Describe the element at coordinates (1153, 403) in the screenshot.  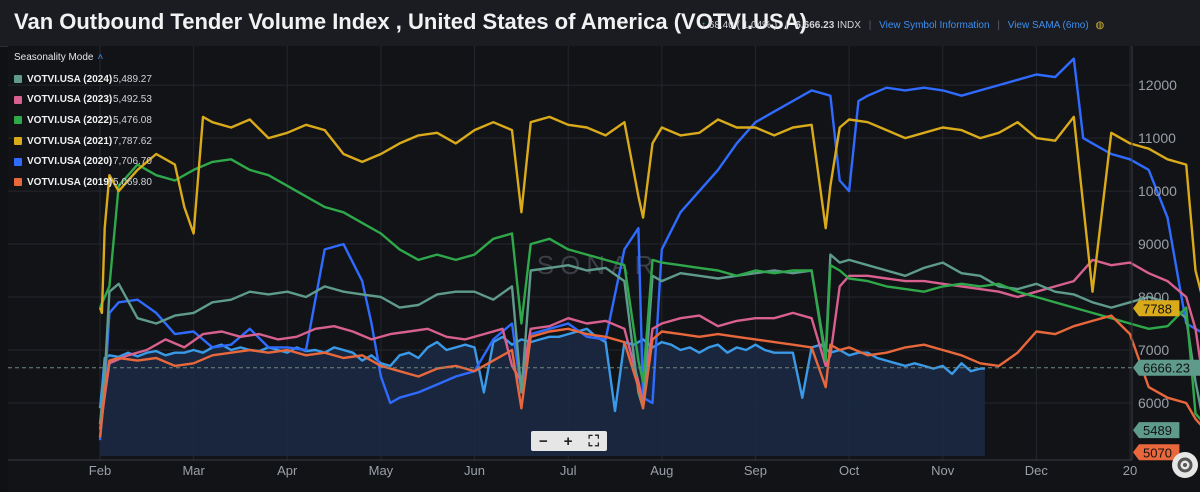
I see `y-tick-label: 6000` at that location.